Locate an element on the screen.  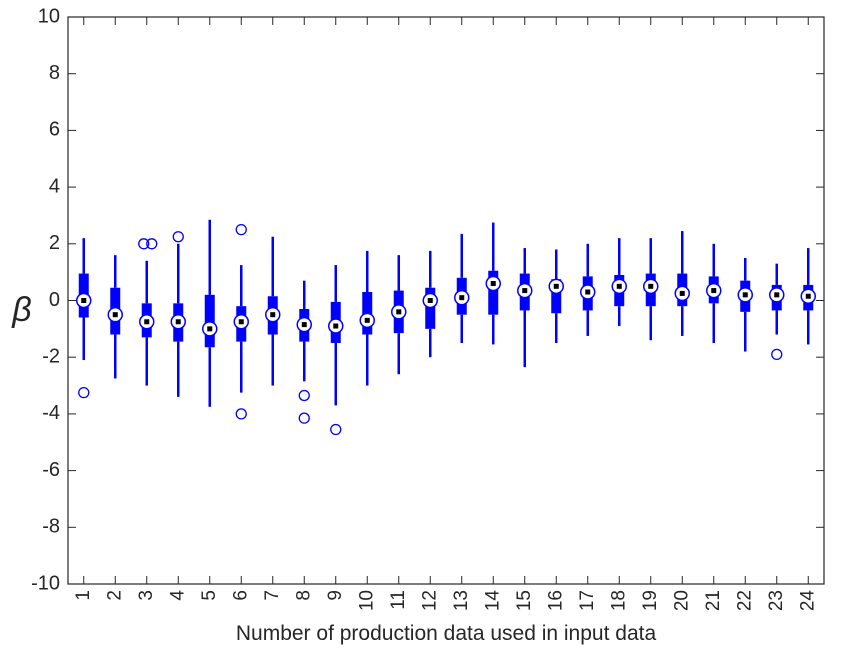
y-tick-label: 0 is located at coordinates (54, 300).